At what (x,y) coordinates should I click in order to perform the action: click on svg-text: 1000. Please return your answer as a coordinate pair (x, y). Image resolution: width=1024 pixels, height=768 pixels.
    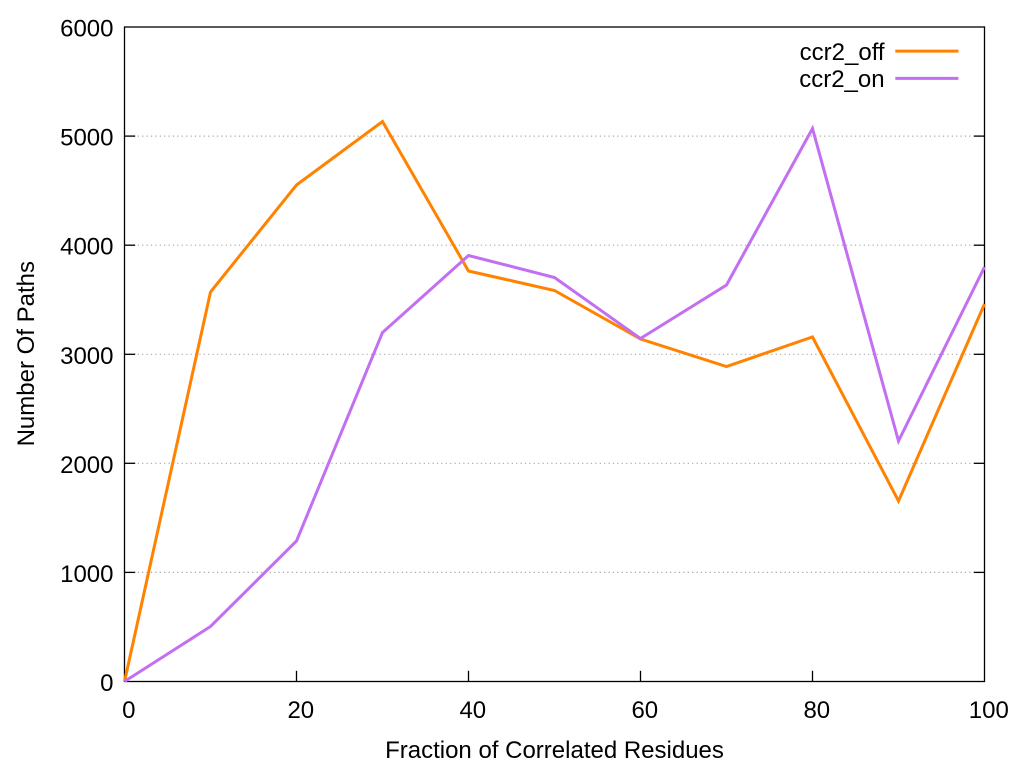
    Looking at the image, I should click on (86, 574).